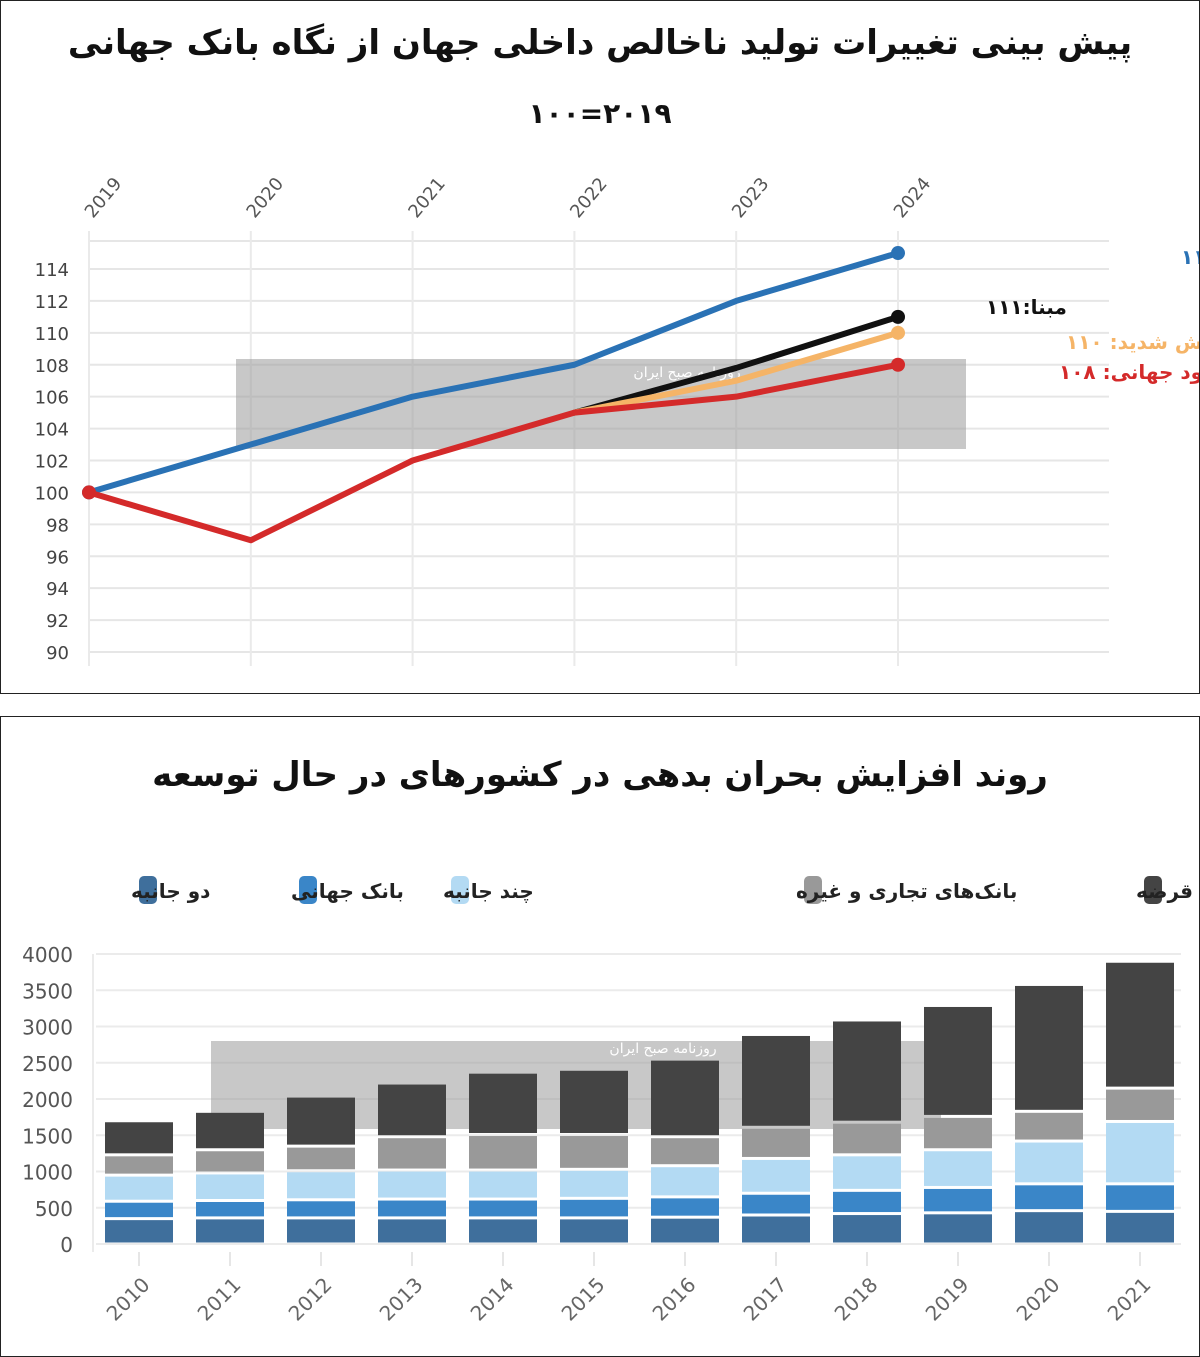  What do you see at coordinates (47, 1028) in the screenshot?
I see `y-tick-label: 3000` at bounding box center [47, 1028].